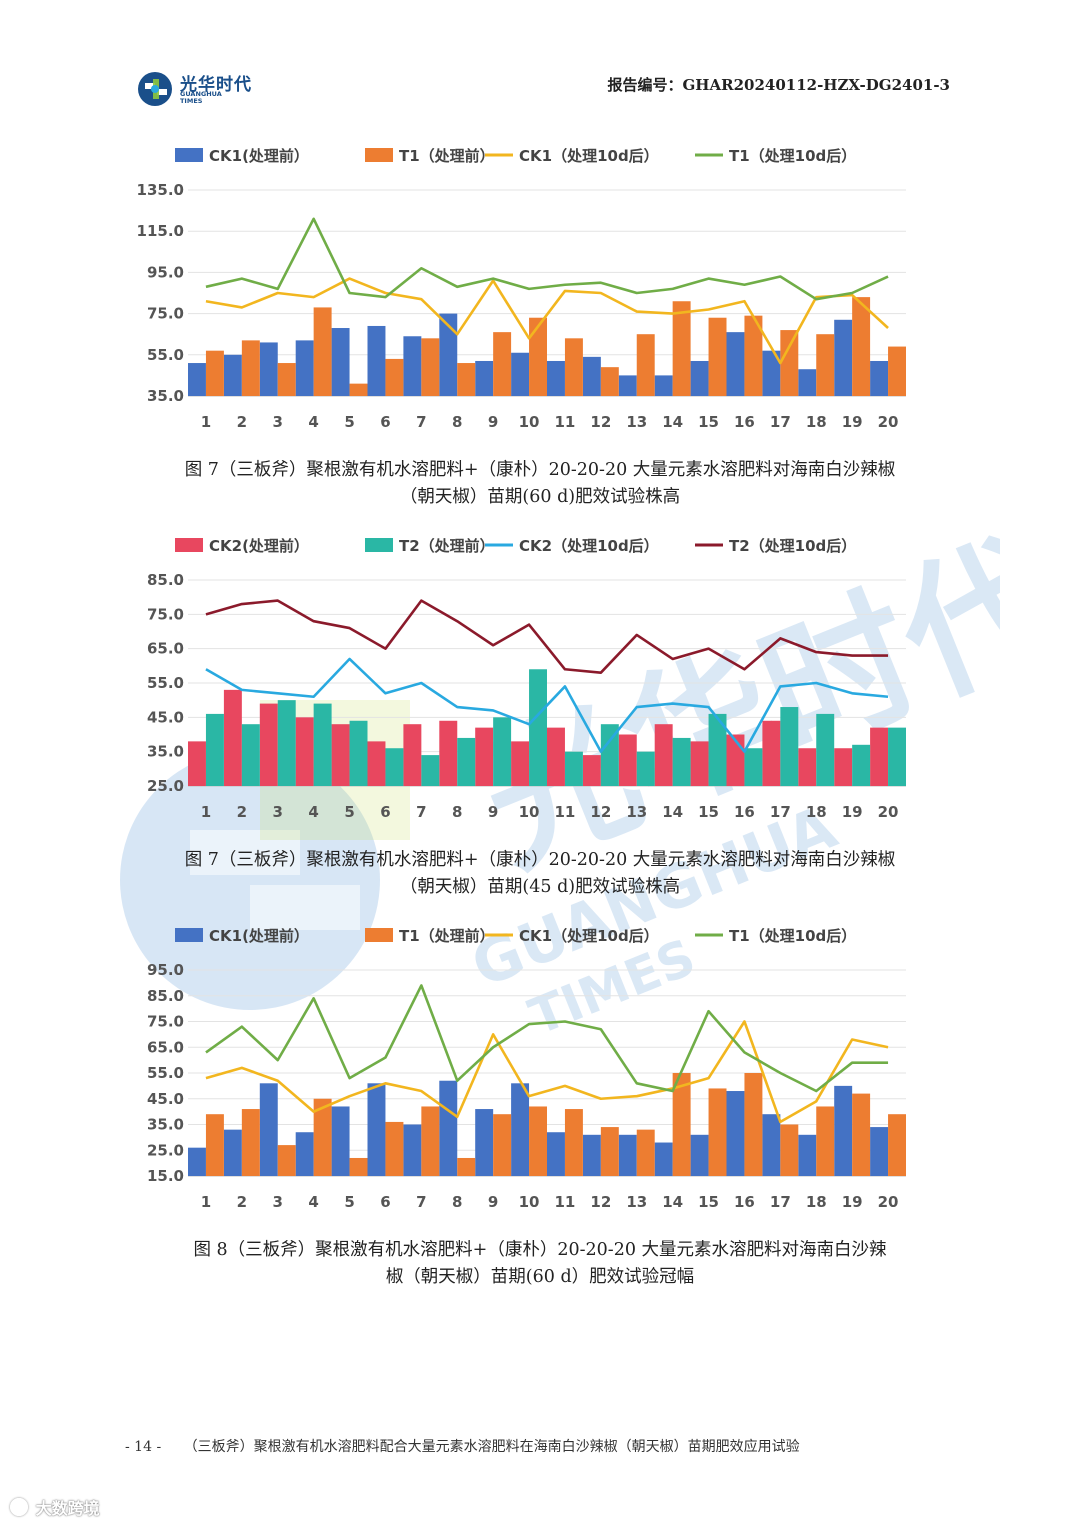 Image resolution: width=1080 pixels, height=1527 pixels. I want to click on y-tick-label: 85.0, so click(165, 580).